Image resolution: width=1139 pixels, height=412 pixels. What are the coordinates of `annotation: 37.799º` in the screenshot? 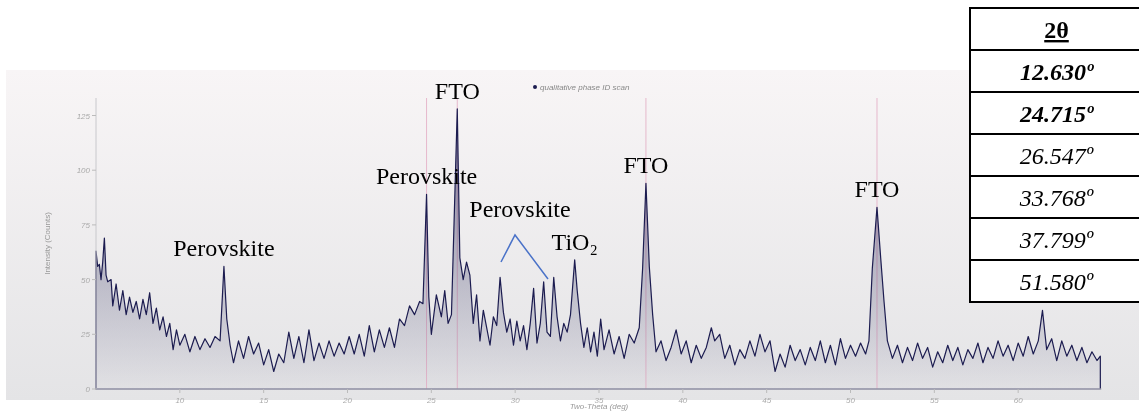 It's located at (1056, 240).